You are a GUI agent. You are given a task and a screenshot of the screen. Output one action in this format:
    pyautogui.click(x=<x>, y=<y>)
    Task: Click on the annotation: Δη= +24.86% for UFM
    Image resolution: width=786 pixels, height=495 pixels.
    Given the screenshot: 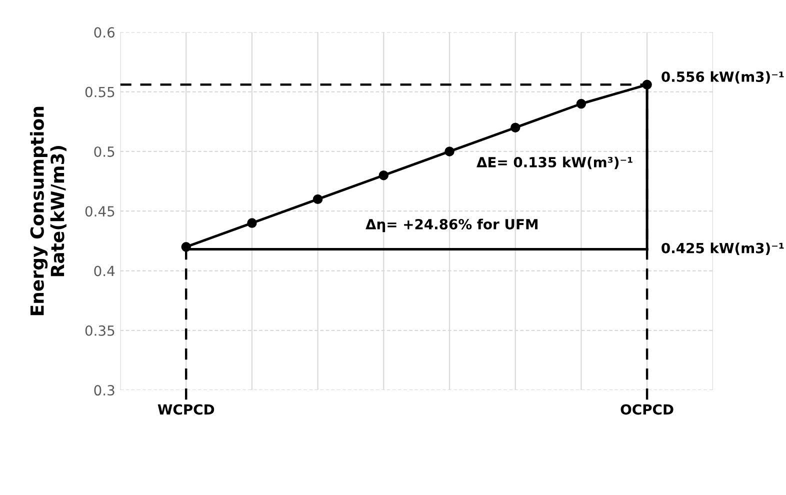 What is the action you would take?
    pyautogui.click(x=452, y=225)
    